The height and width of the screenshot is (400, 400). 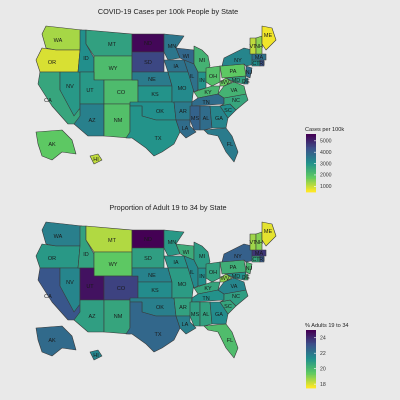 What do you see at coordinates (256, 64) in the screenshot?
I see `state-label-ct: CT` at bounding box center [256, 64].